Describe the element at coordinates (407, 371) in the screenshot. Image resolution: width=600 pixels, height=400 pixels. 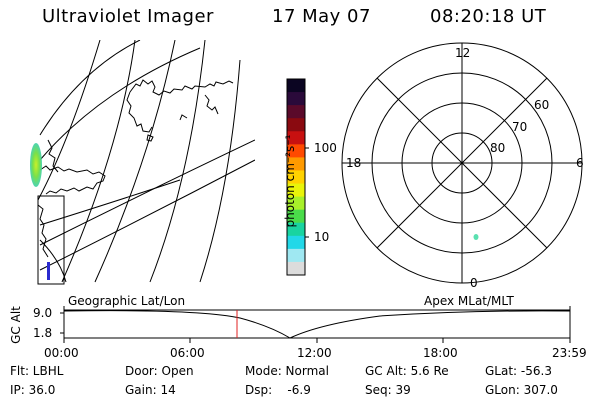
I see `gc-alt-status: GC Alt: 5.6 Re` at that location.